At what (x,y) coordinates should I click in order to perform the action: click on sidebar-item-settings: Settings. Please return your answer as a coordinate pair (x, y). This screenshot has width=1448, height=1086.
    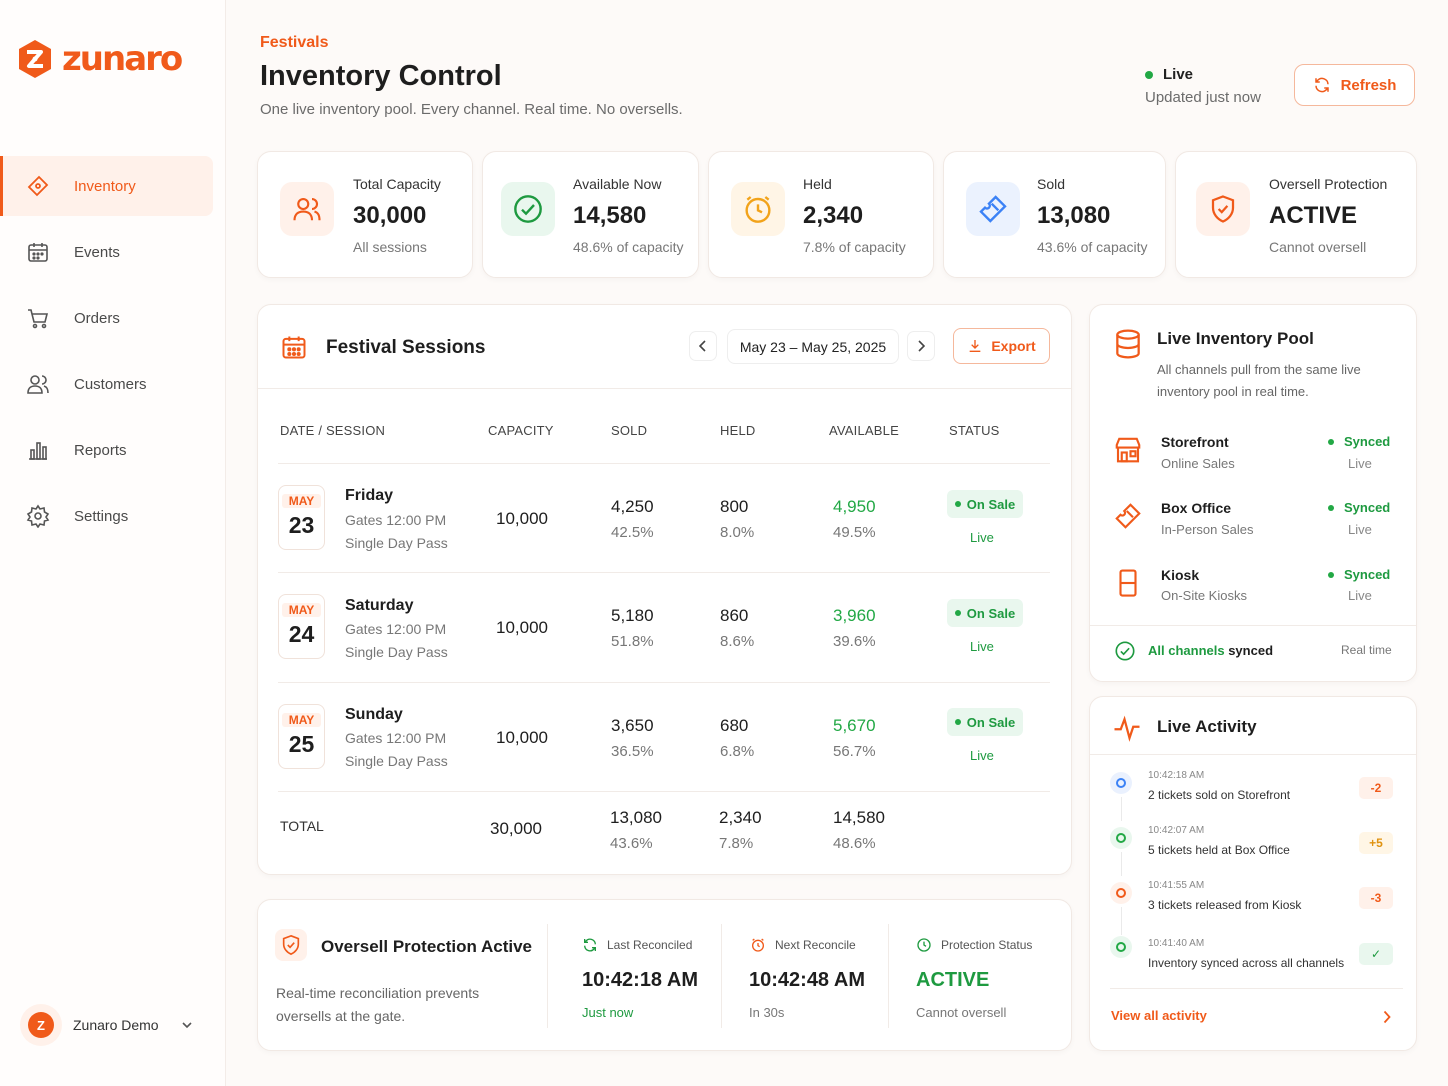
    Looking at the image, I should click on (113, 516).